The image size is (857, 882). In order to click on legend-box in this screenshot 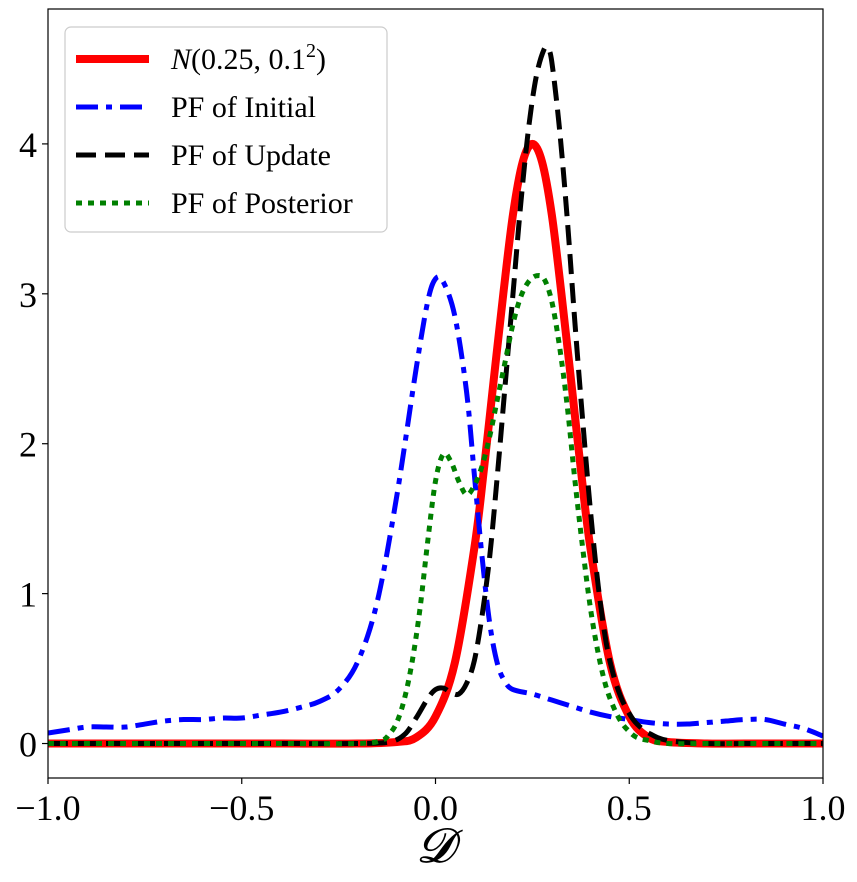, I will do `click(226, 129)`.